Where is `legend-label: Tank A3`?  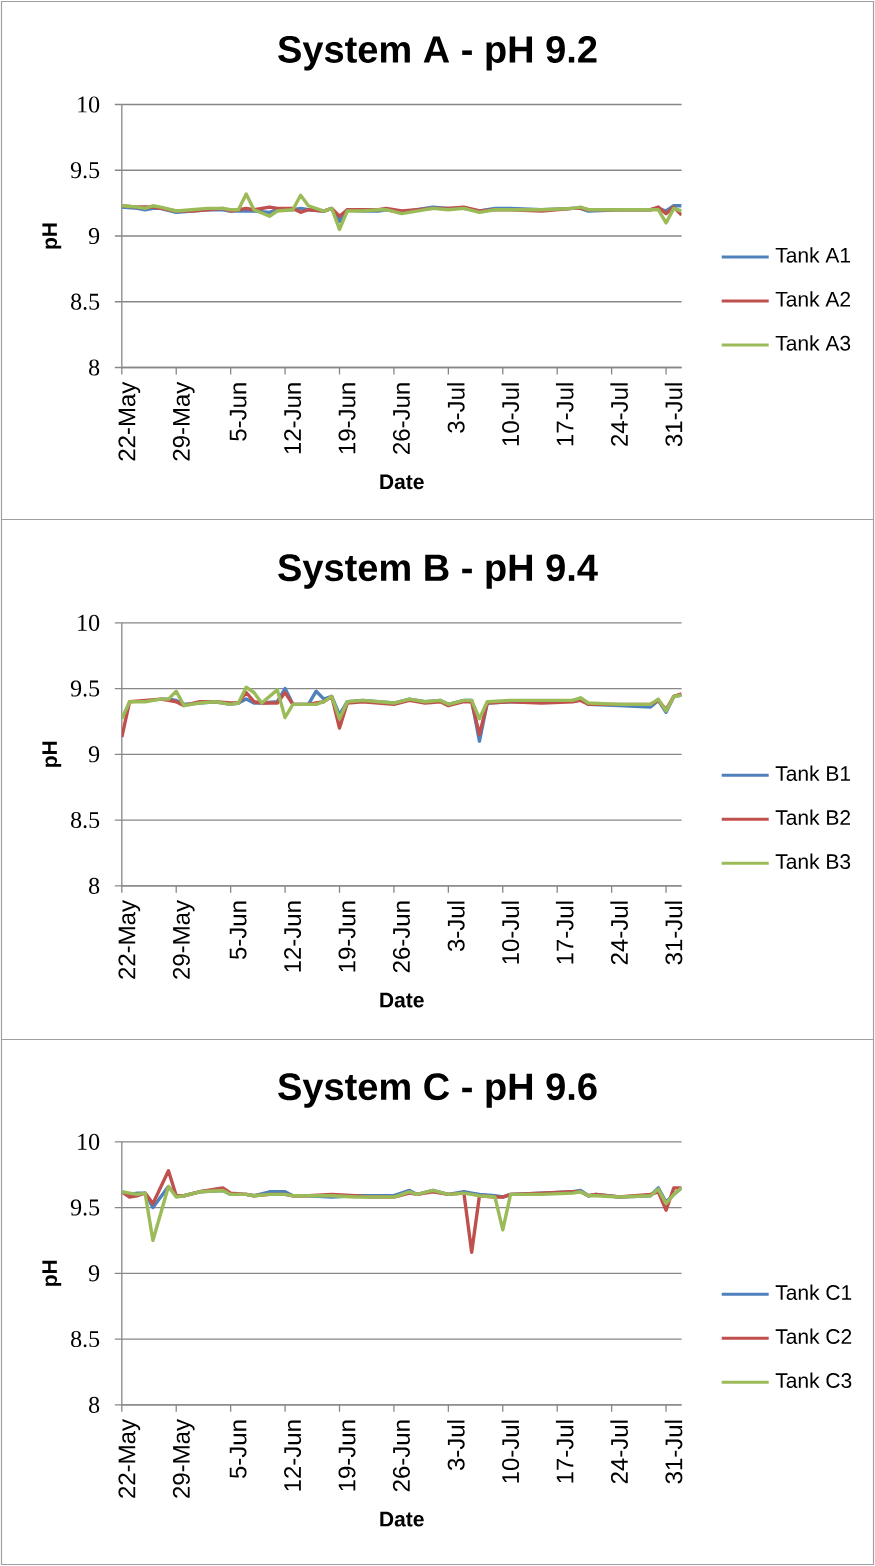 legend-label: Tank A3 is located at coordinates (813, 343).